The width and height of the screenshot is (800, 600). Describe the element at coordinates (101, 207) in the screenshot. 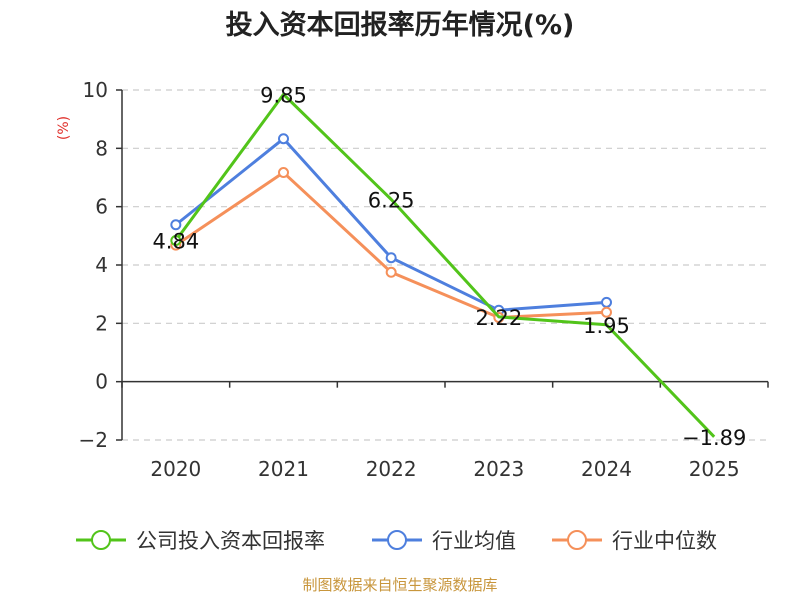

I see `y-tick-label: 6` at that location.